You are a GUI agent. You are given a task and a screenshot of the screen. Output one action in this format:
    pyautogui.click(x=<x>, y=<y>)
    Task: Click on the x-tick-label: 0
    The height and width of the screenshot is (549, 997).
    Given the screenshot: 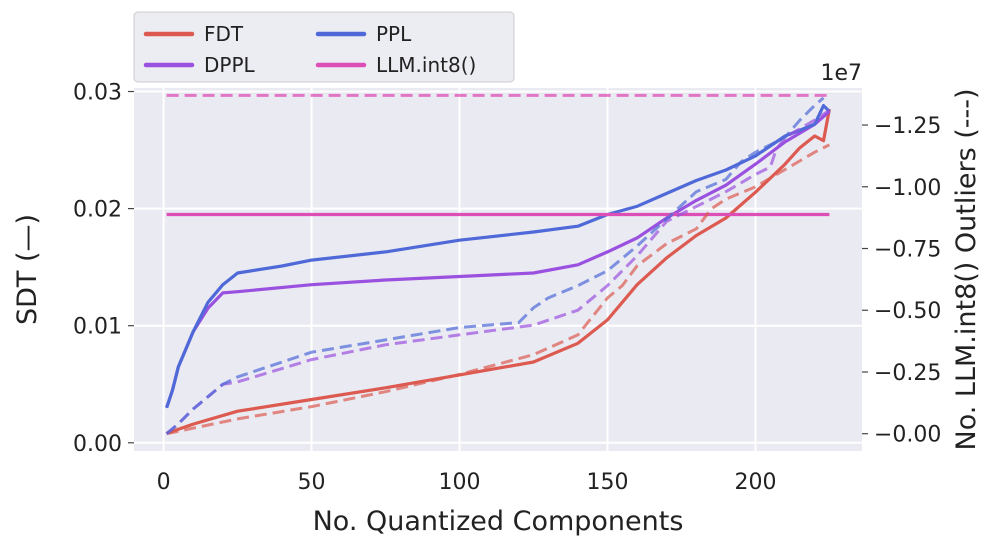 What is the action you would take?
    pyautogui.click(x=164, y=482)
    